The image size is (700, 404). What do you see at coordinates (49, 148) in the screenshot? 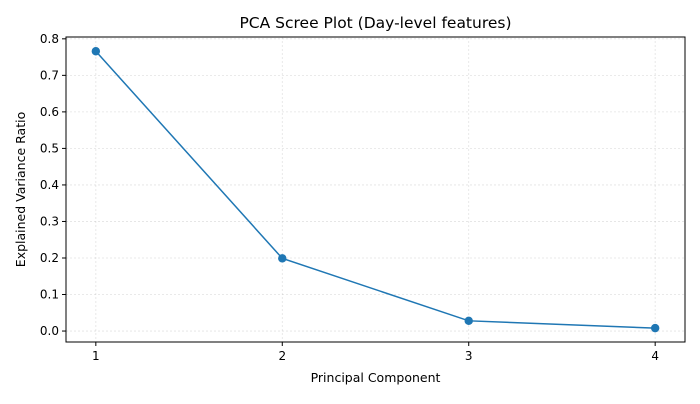
I see `y-tick-label: 0.5` at bounding box center [49, 148].